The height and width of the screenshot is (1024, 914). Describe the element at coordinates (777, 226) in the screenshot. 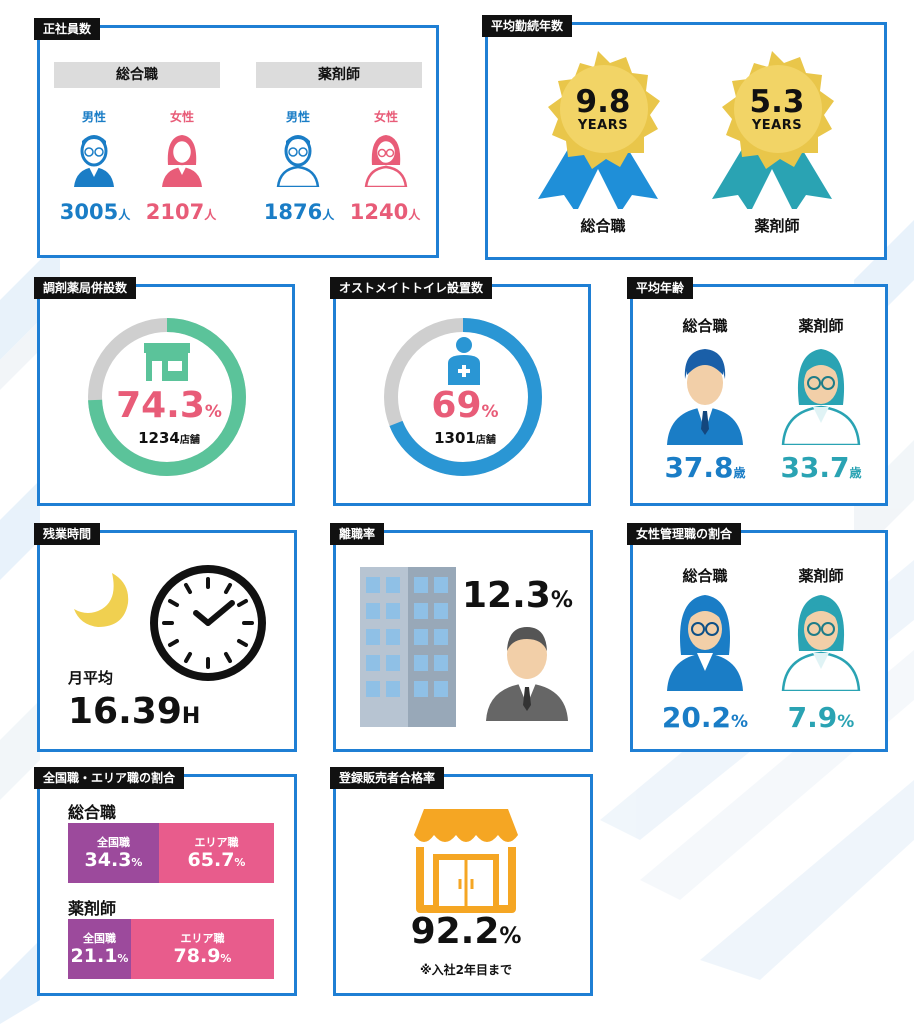

I see `tenure-label: 薬剤師` at that location.